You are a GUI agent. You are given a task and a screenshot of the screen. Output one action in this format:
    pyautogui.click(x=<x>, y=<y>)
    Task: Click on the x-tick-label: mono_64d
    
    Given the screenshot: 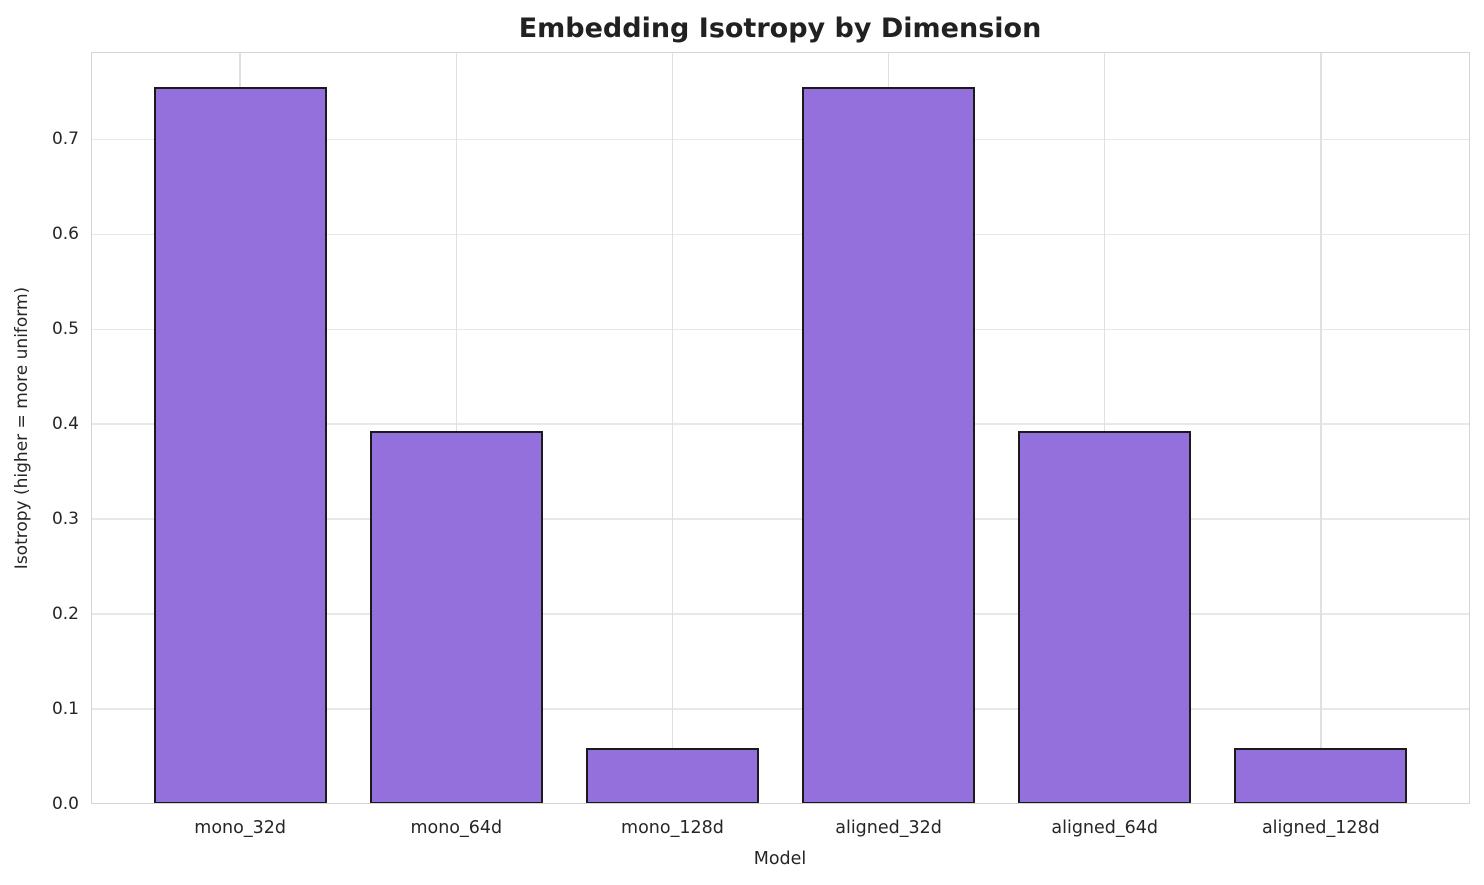 What is the action you would take?
    pyautogui.click(x=456, y=828)
    